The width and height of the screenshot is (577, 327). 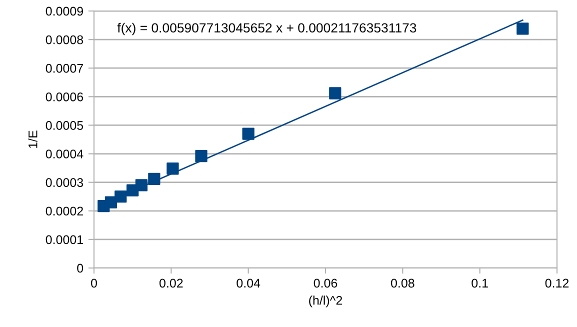 What do you see at coordinates (65, 97) in the screenshot?
I see `y-tick-label: 0.0006` at bounding box center [65, 97].